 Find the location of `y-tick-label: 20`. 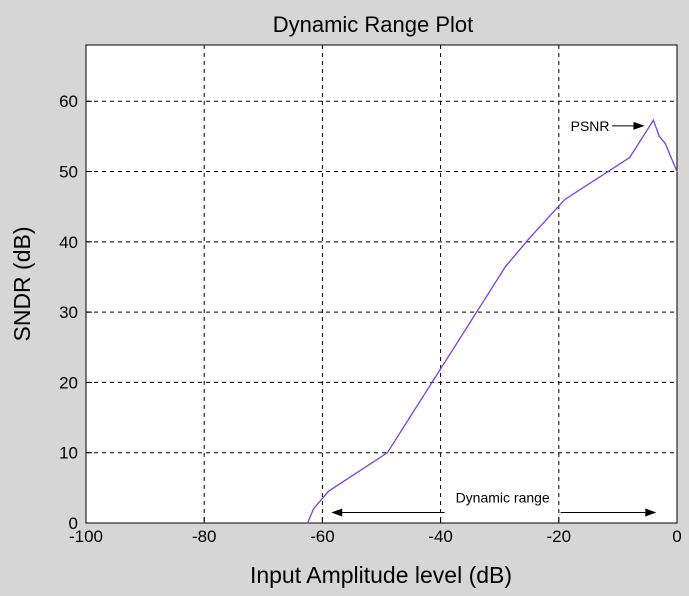

y-tick-label: 20 is located at coordinates (68, 382).